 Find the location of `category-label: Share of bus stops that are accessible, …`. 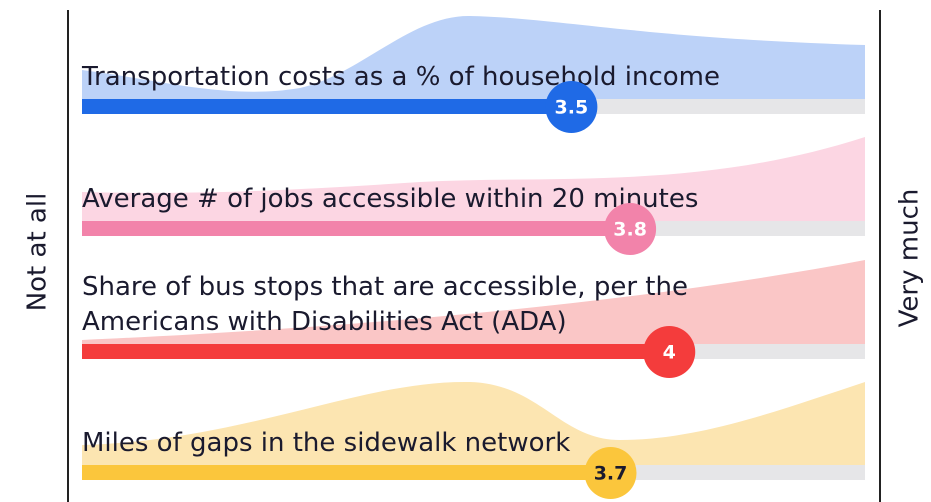

category-label: Share of bus stops that are accessible, … is located at coordinates (385, 304).